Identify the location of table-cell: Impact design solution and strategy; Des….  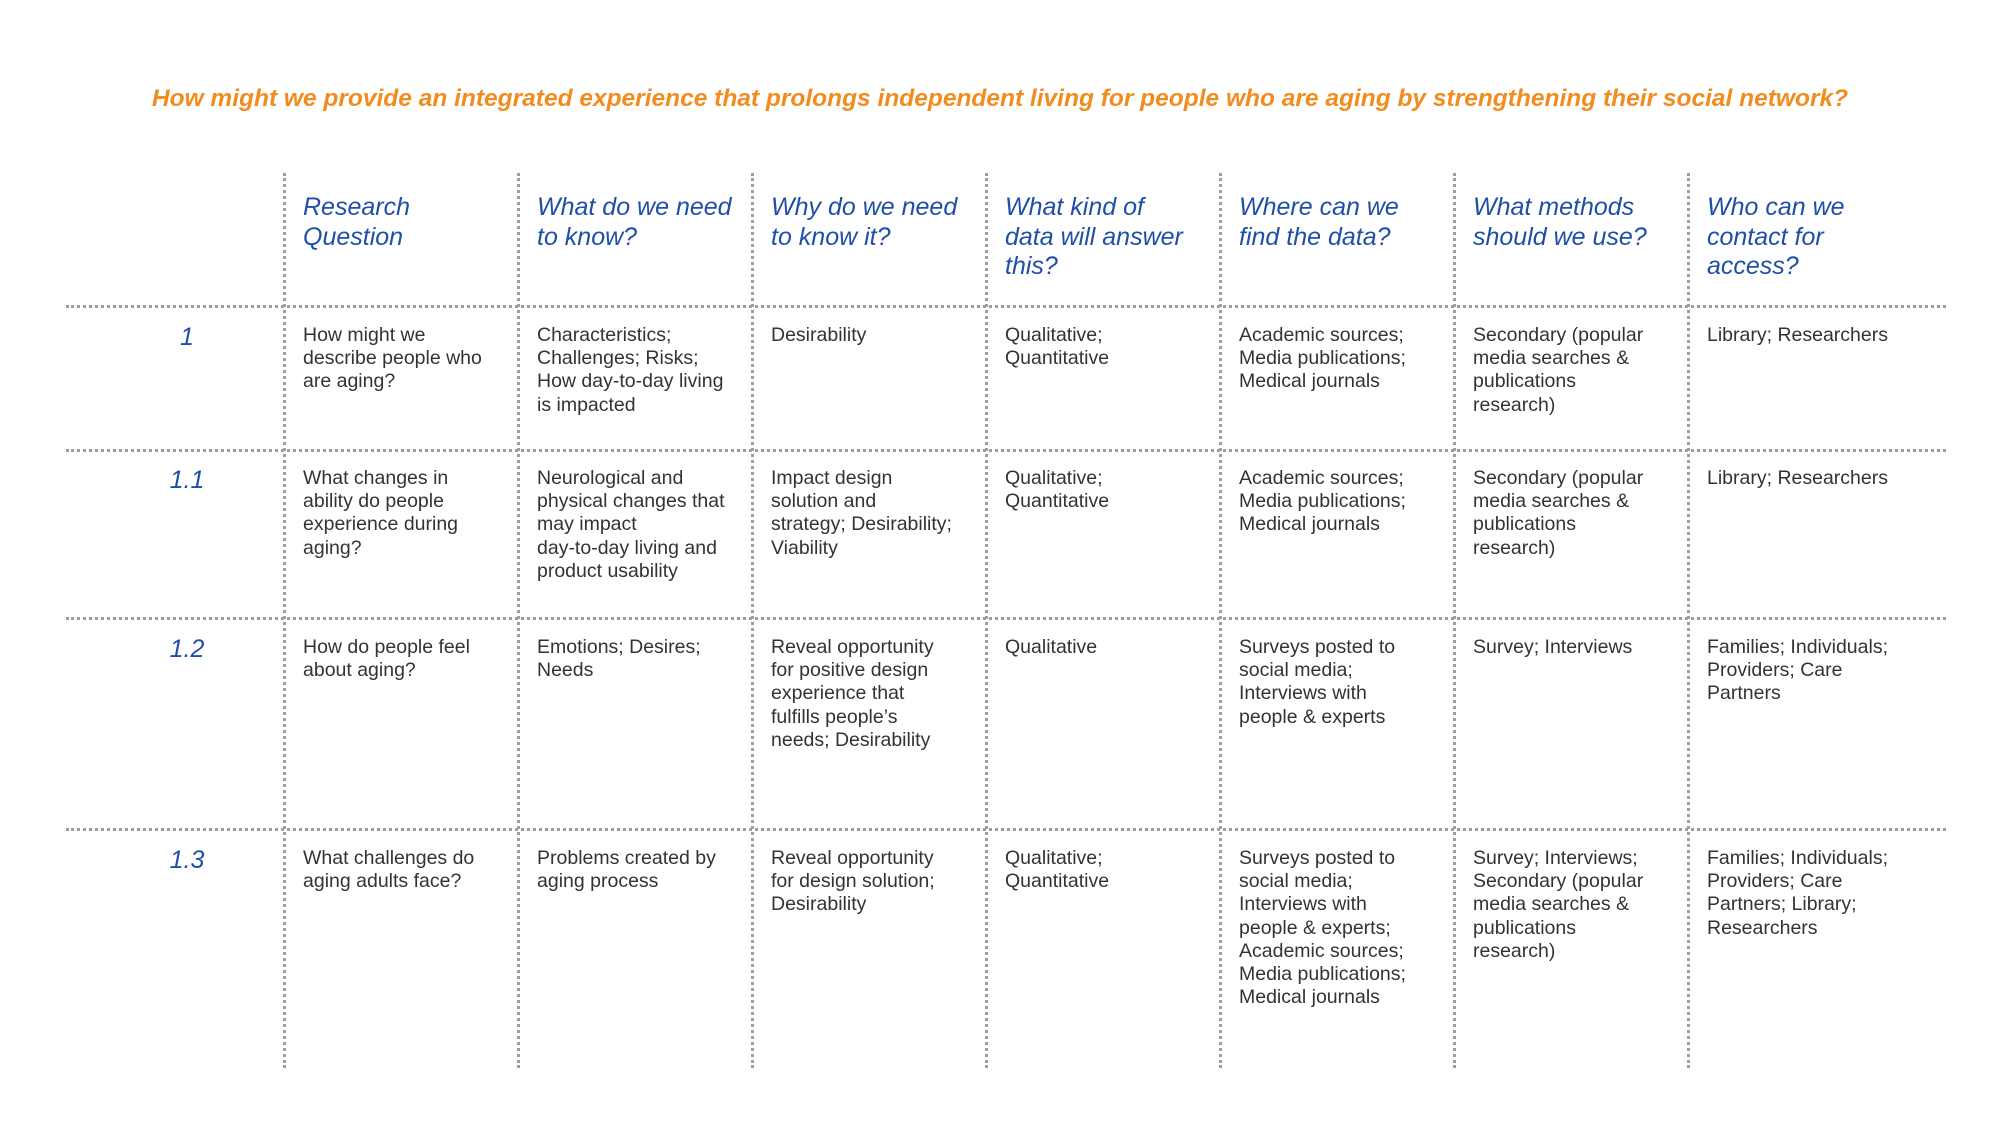
(861, 513).